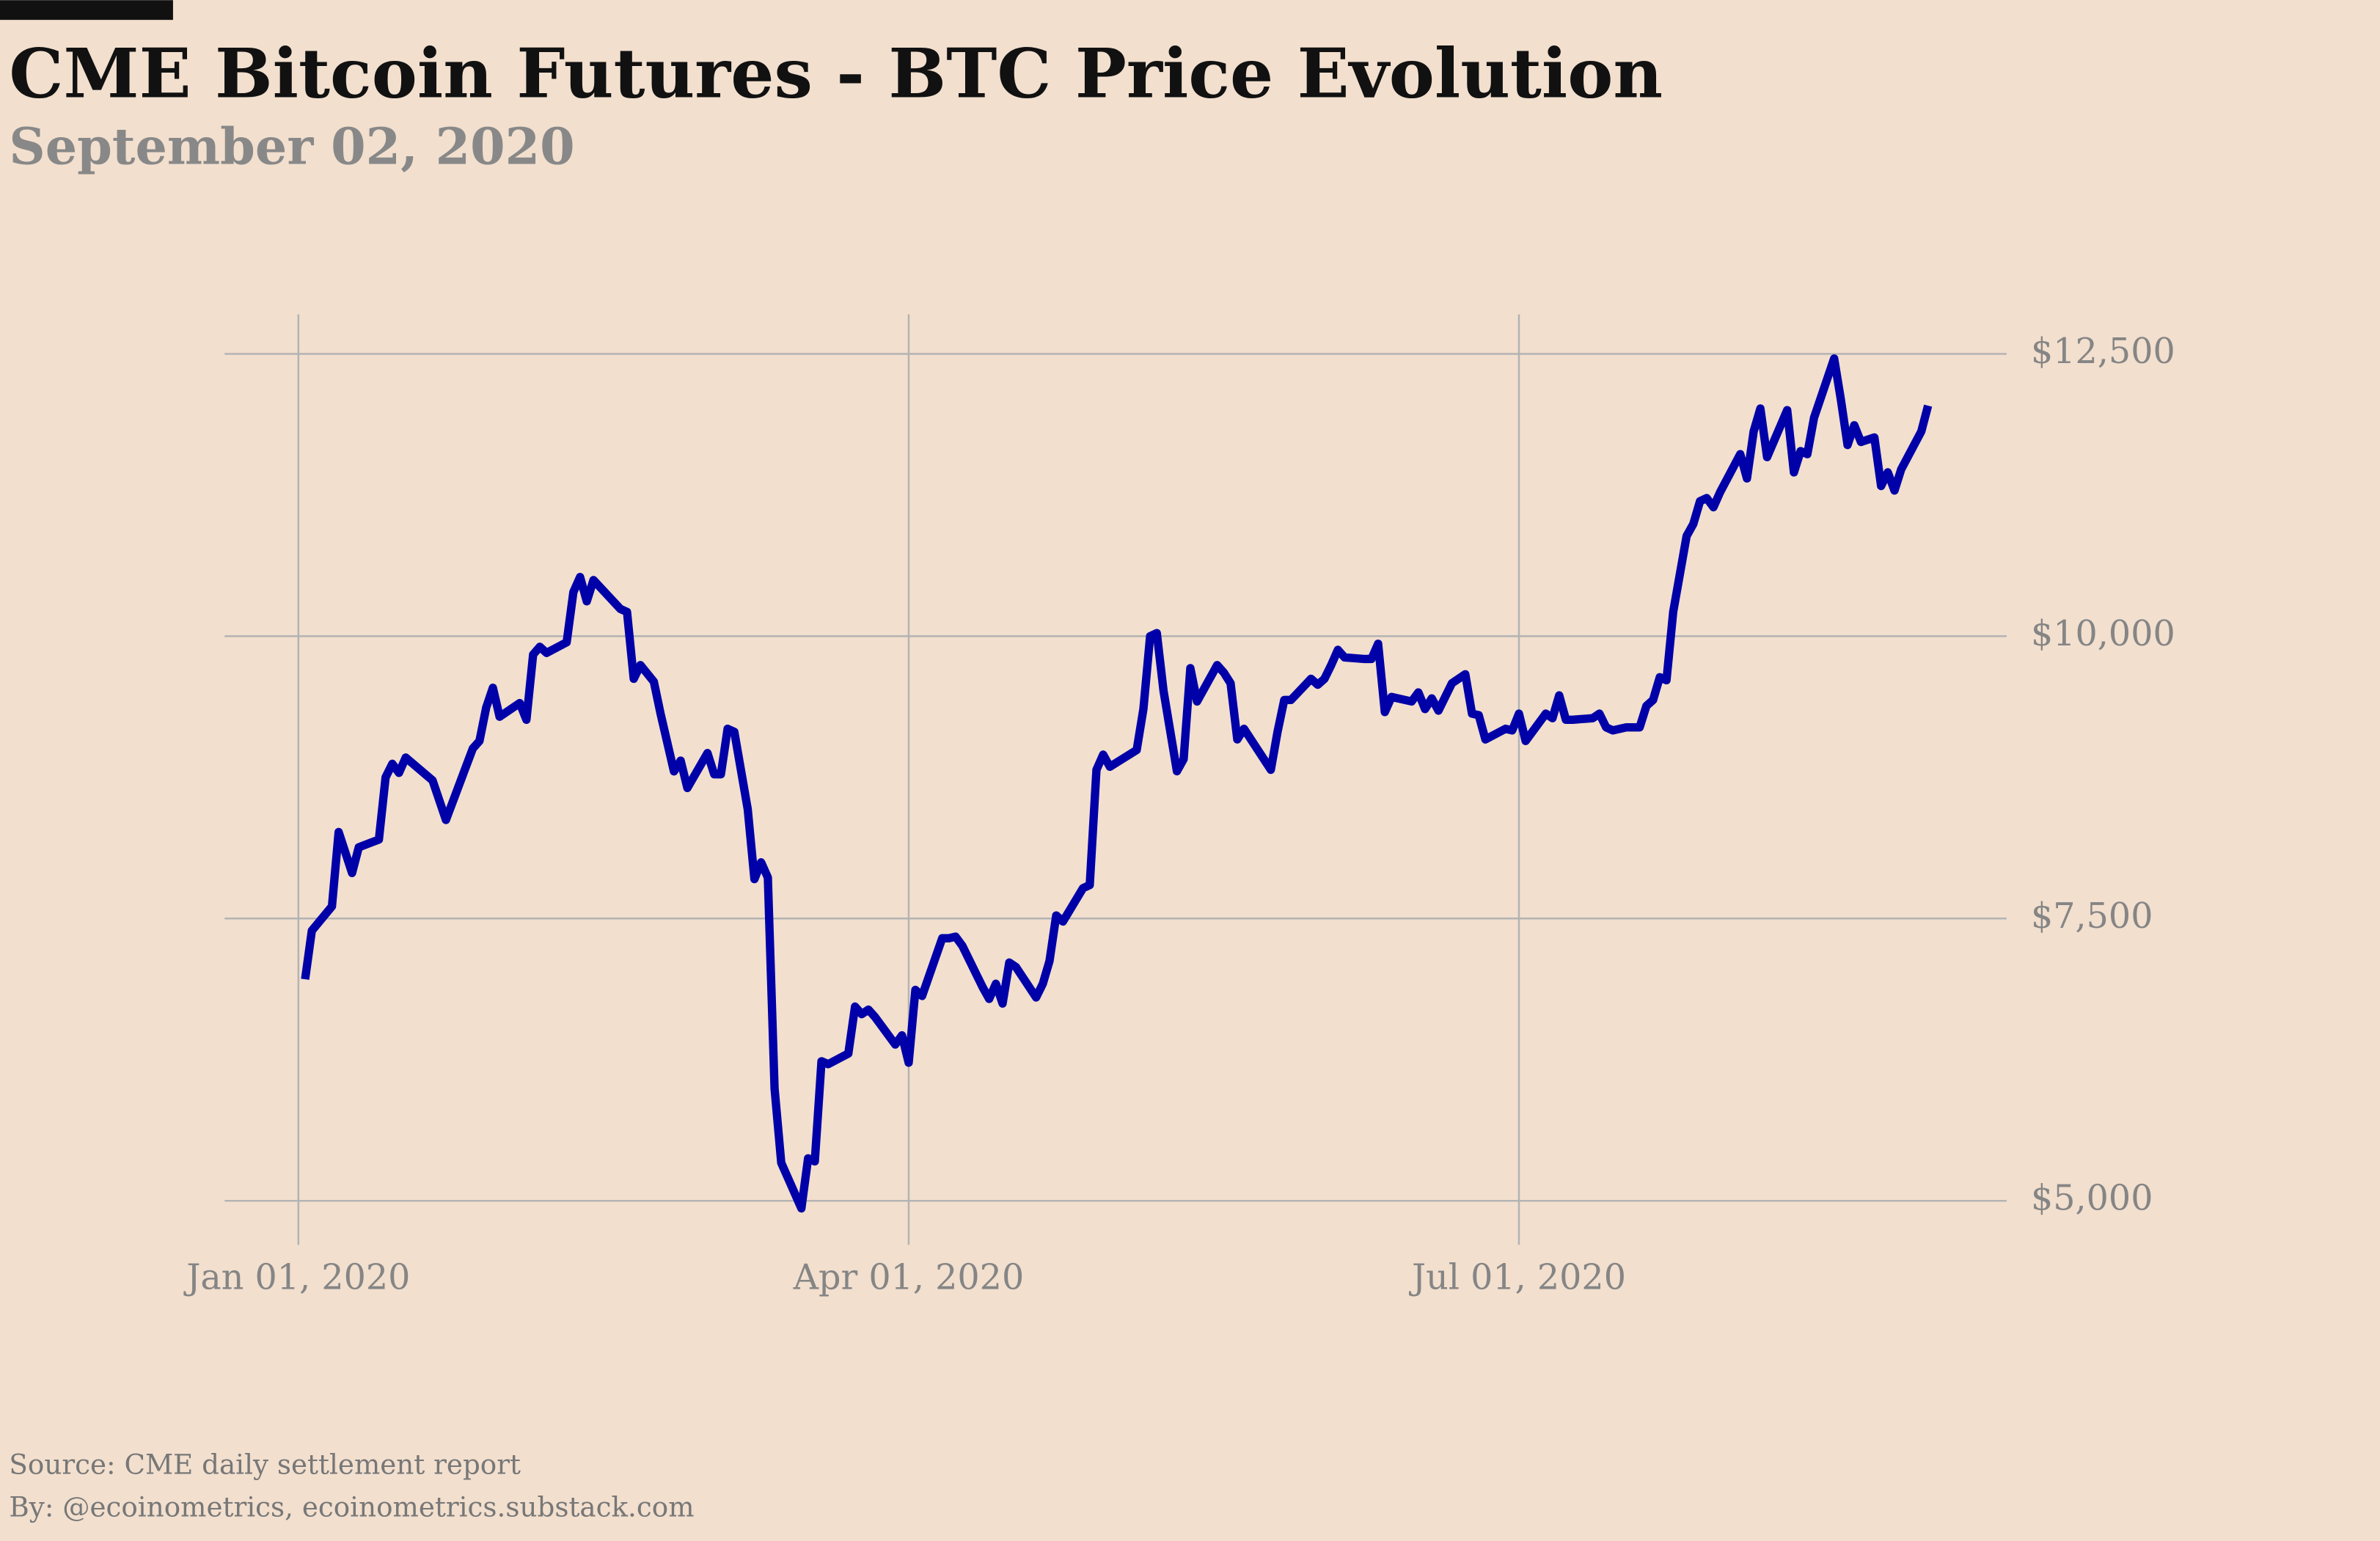 Image resolution: width=2380 pixels, height=1541 pixels. Describe the element at coordinates (292, 147) in the screenshot. I see `chart-subtitle: September 02, 2020` at that location.